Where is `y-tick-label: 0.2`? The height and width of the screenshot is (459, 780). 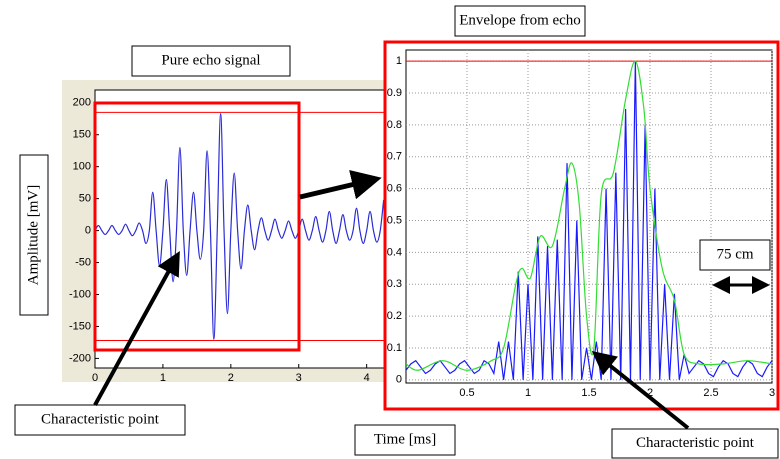
y-tick-label: 0.2 is located at coordinates (394, 316).